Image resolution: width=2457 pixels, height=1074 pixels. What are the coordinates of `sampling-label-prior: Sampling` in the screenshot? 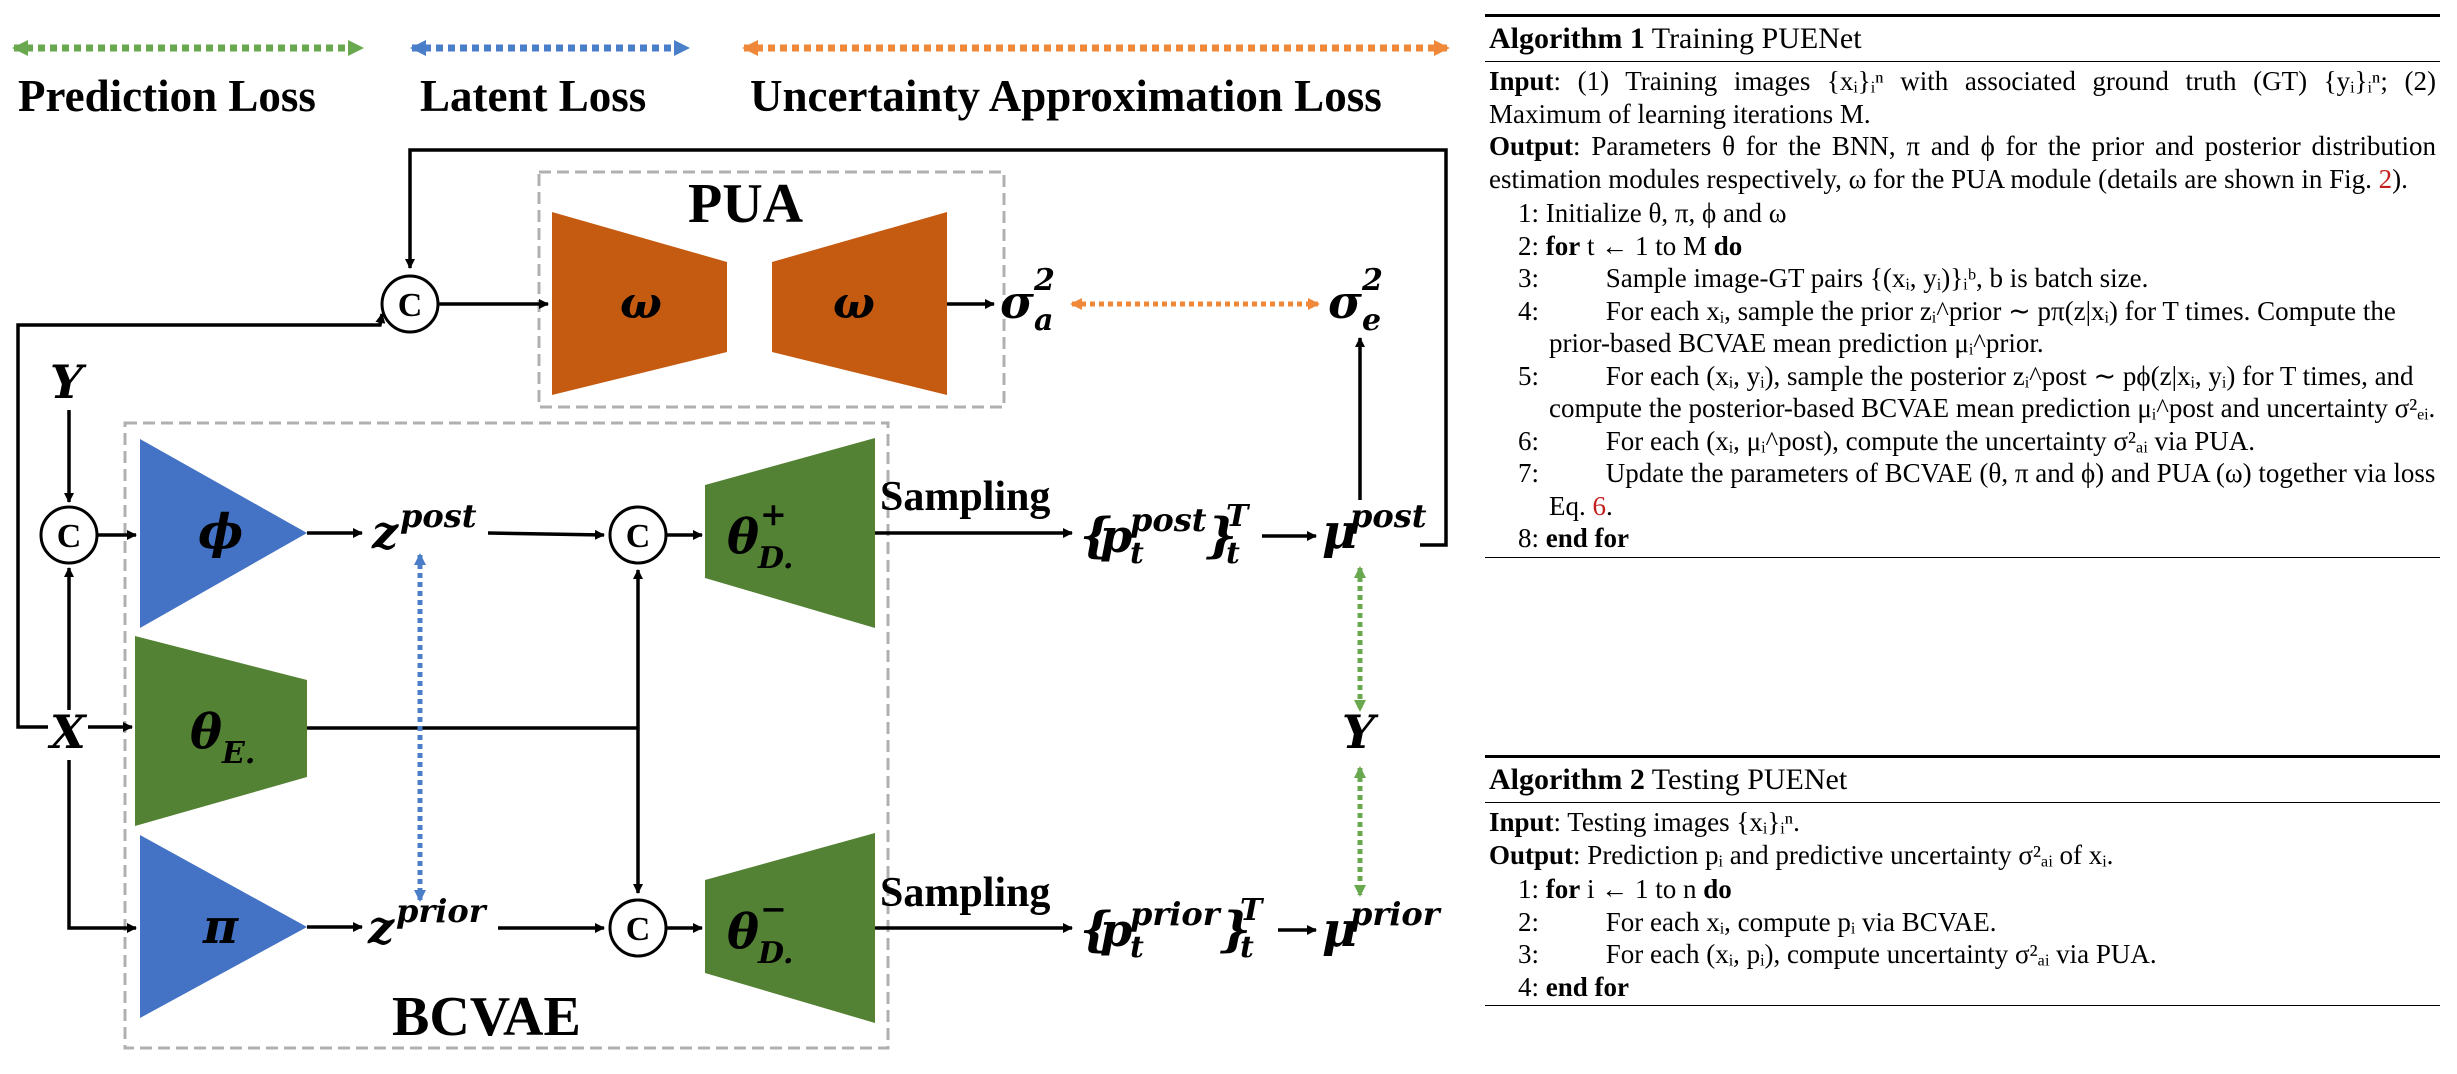 It's located at (965, 893).